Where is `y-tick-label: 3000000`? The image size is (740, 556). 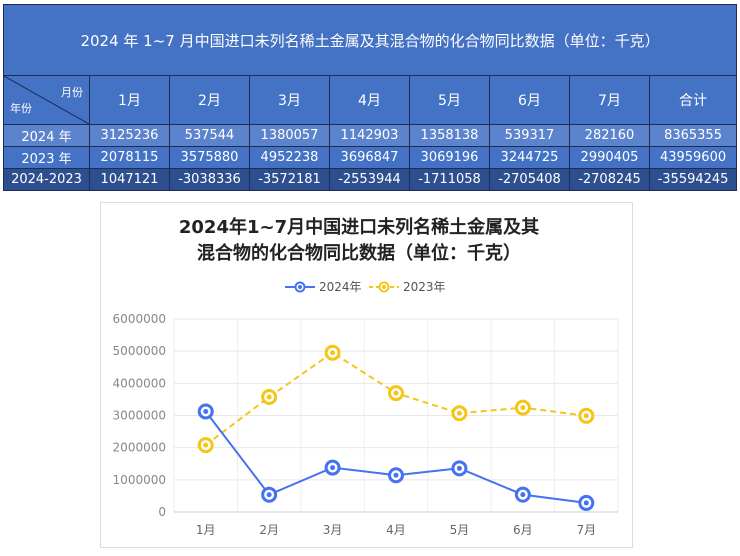
y-tick-label: 3000000 is located at coordinates (139, 416).